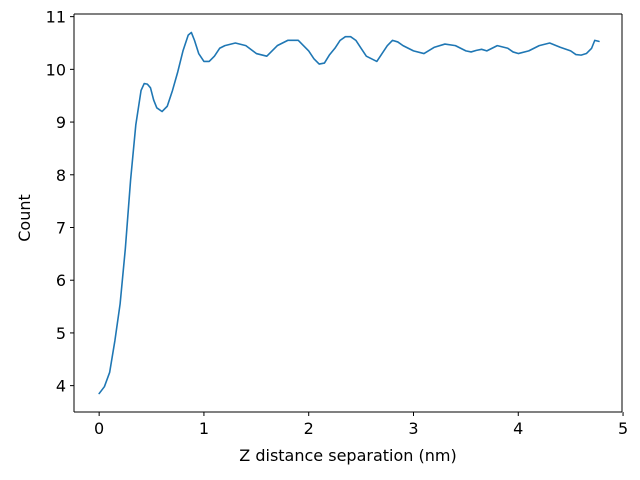 The height and width of the screenshot is (480, 640). What do you see at coordinates (204, 428) in the screenshot?
I see `x-tick-label: 1` at bounding box center [204, 428].